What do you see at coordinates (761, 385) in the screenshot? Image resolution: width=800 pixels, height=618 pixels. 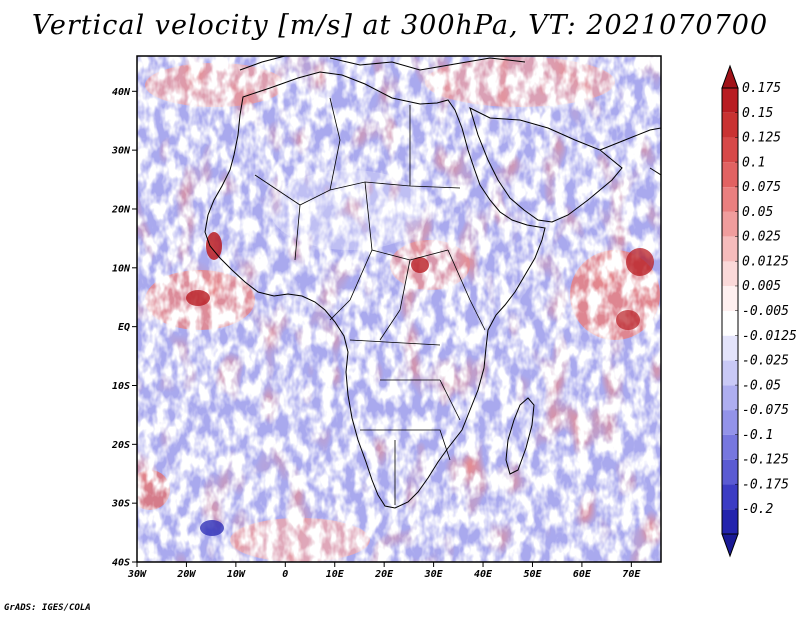 I see `colorbar-label: -0.05` at bounding box center [761, 385].